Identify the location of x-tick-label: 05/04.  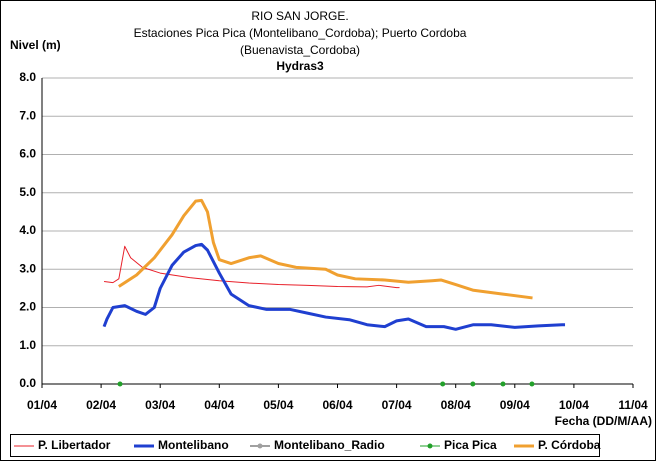
(278, 405).